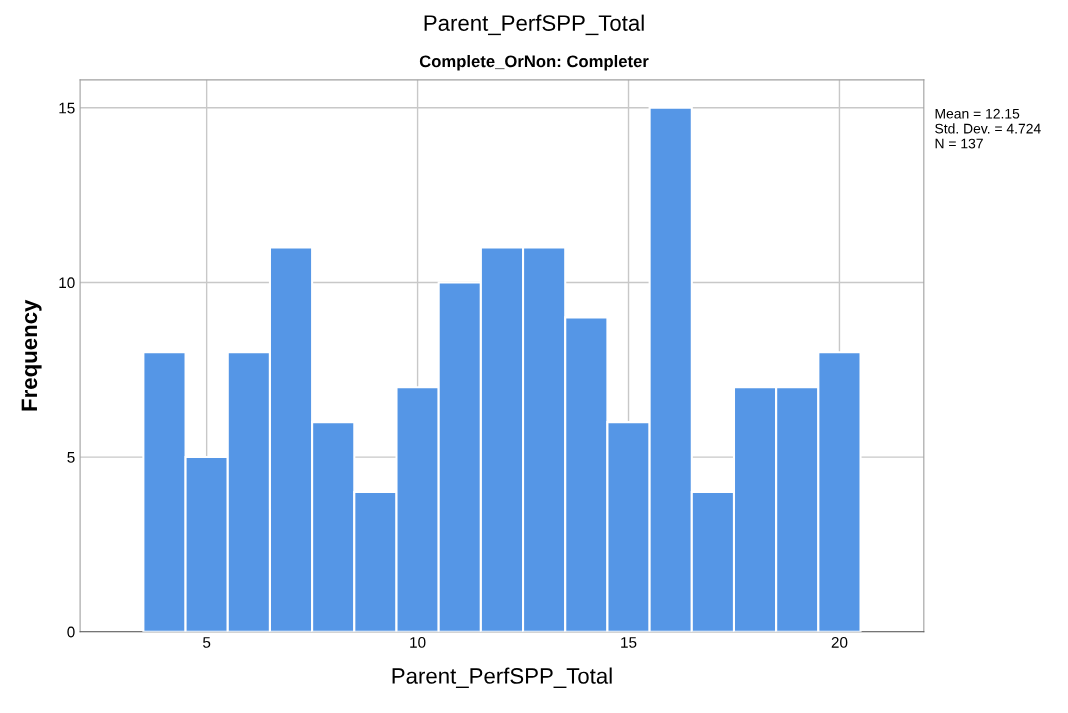 The width and height of the screenshot is (1068, 713). I want to click on y-tick-label: 10, so click(67, 283).